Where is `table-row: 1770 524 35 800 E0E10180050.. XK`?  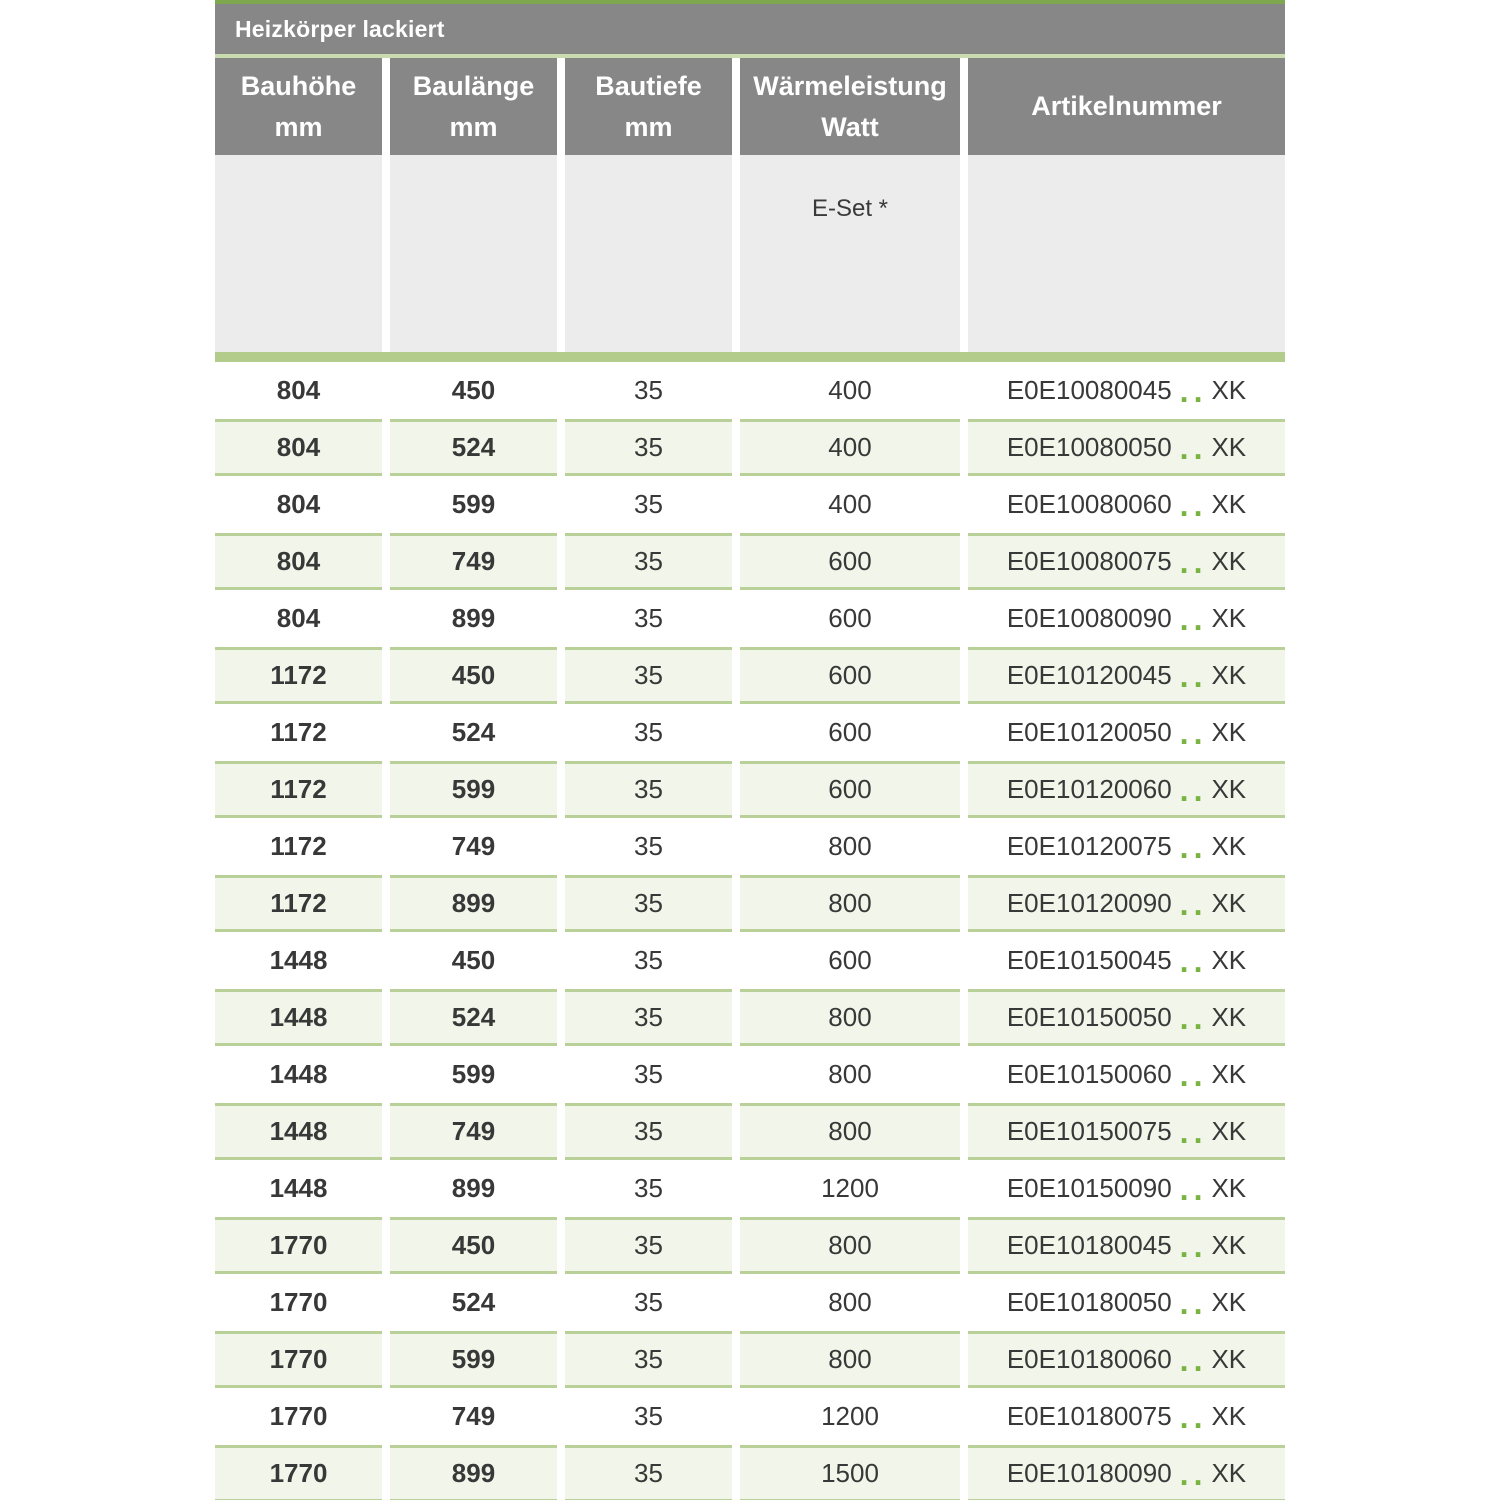 table-row: 1770 524 35 800 E0E10180050.. XK is located at coordinates (750, 1302).